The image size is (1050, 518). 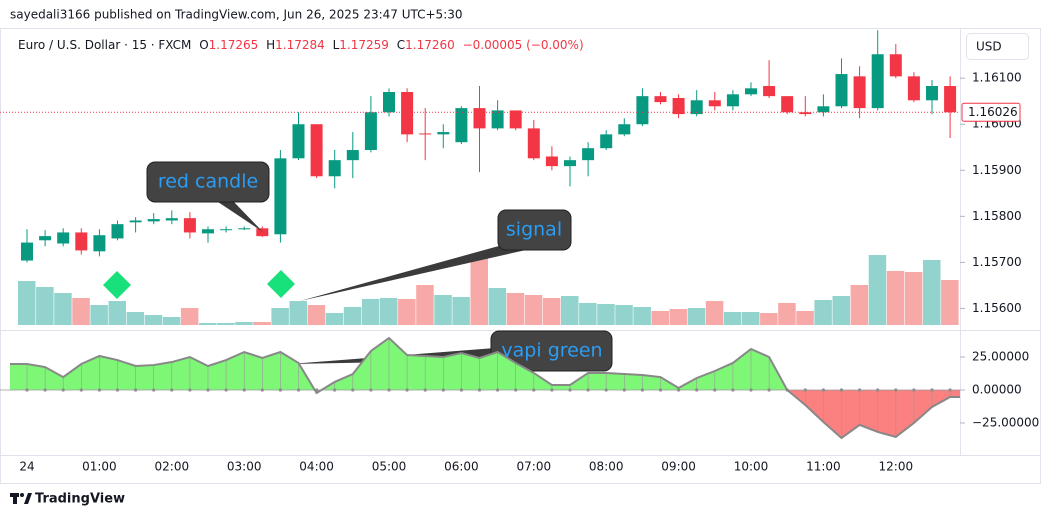 I want to click on brand: TradingView, so click(x=80, y=499).